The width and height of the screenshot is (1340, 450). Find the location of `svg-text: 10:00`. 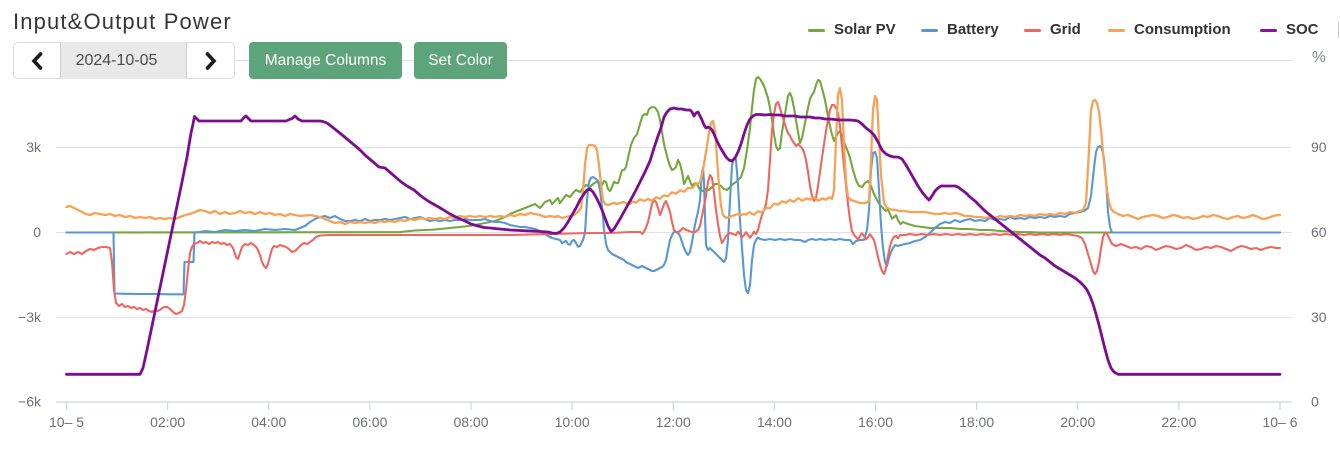

svg-text: 10:00 is located at coordinates (572, 422).